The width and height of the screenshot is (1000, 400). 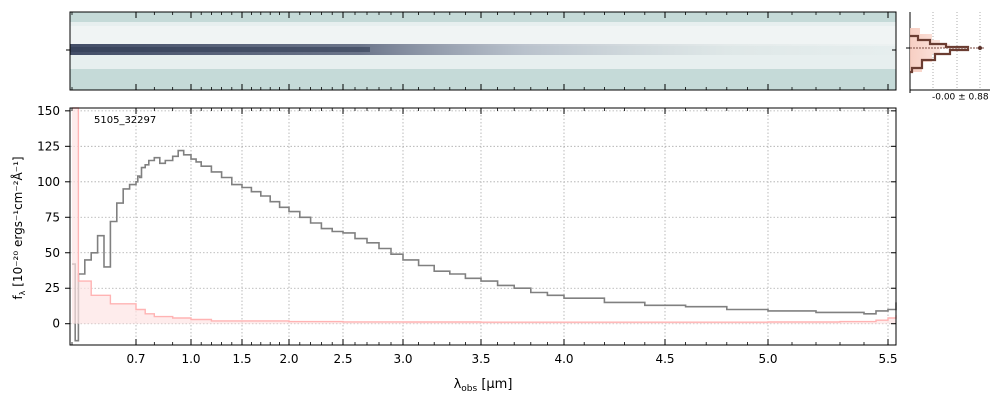 What do you see at coordinates (241, 359) in the screenshot?
I see `x-tick-label: 1.5` at bounding box center [241, 359].